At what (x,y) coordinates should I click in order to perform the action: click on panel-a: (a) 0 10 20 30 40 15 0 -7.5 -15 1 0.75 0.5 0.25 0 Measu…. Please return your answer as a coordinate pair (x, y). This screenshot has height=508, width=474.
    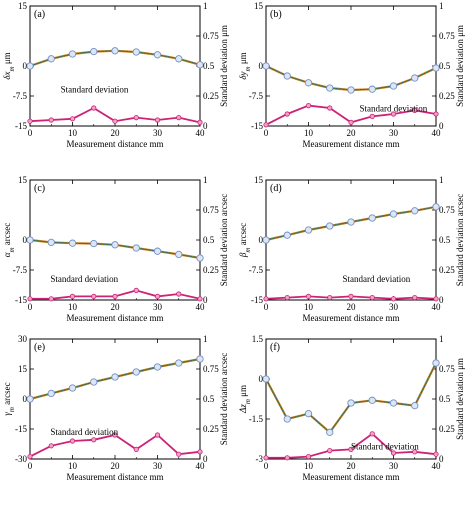
    Looking at the image, I should click on (115, 75).